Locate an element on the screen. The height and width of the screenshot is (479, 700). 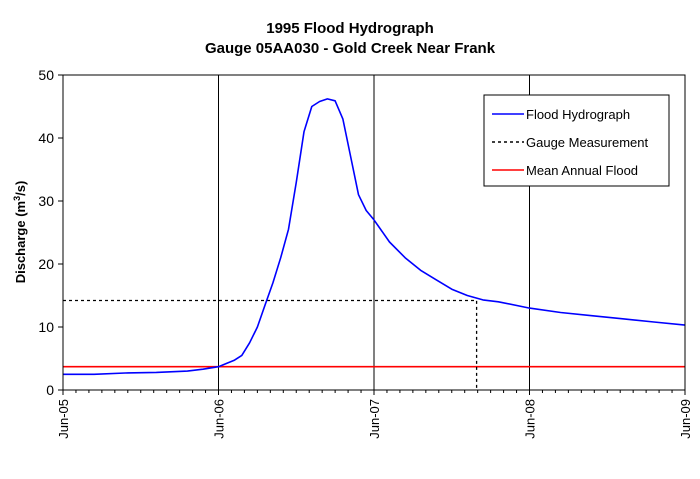
y-tick-label: 40 is located at coordinates (46, 138).